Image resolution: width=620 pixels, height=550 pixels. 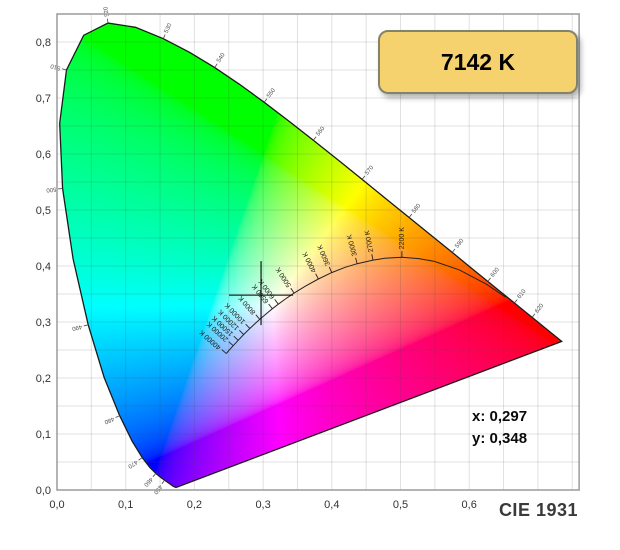 I want to click on cct-badge-label: 7142 K, so click(x=478, y=61).